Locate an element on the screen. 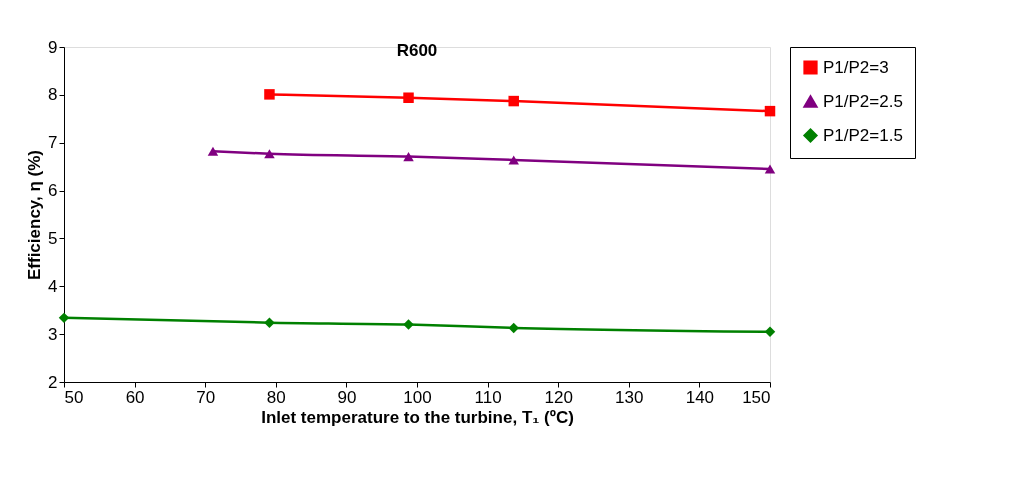 Image resolution: width=1033 pixels, height=495 pixels. chart-title: R600 is located at coordinates (417, 50).